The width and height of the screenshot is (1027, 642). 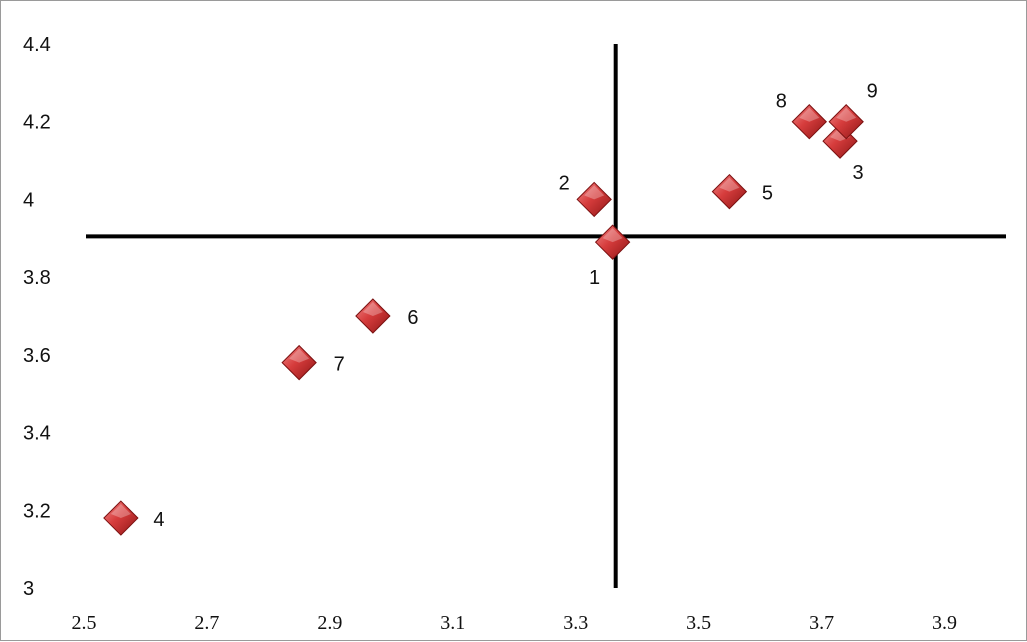 What do you see at coordinates (698, 623) in the screenshot?
I see `x-tick-label: 3.5` at bounding box center [698, 623].